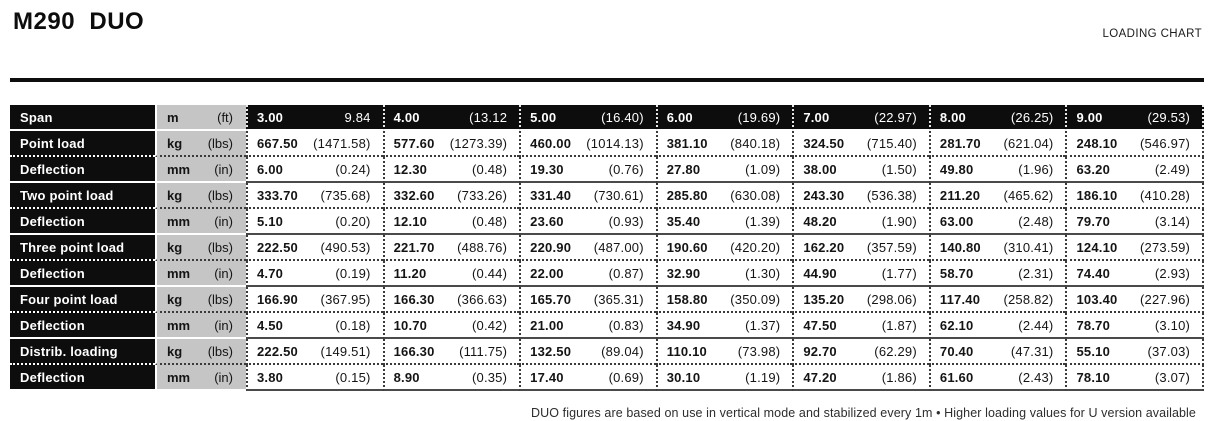  I want to click on metric-value: 63.20, so click(1093, 169).